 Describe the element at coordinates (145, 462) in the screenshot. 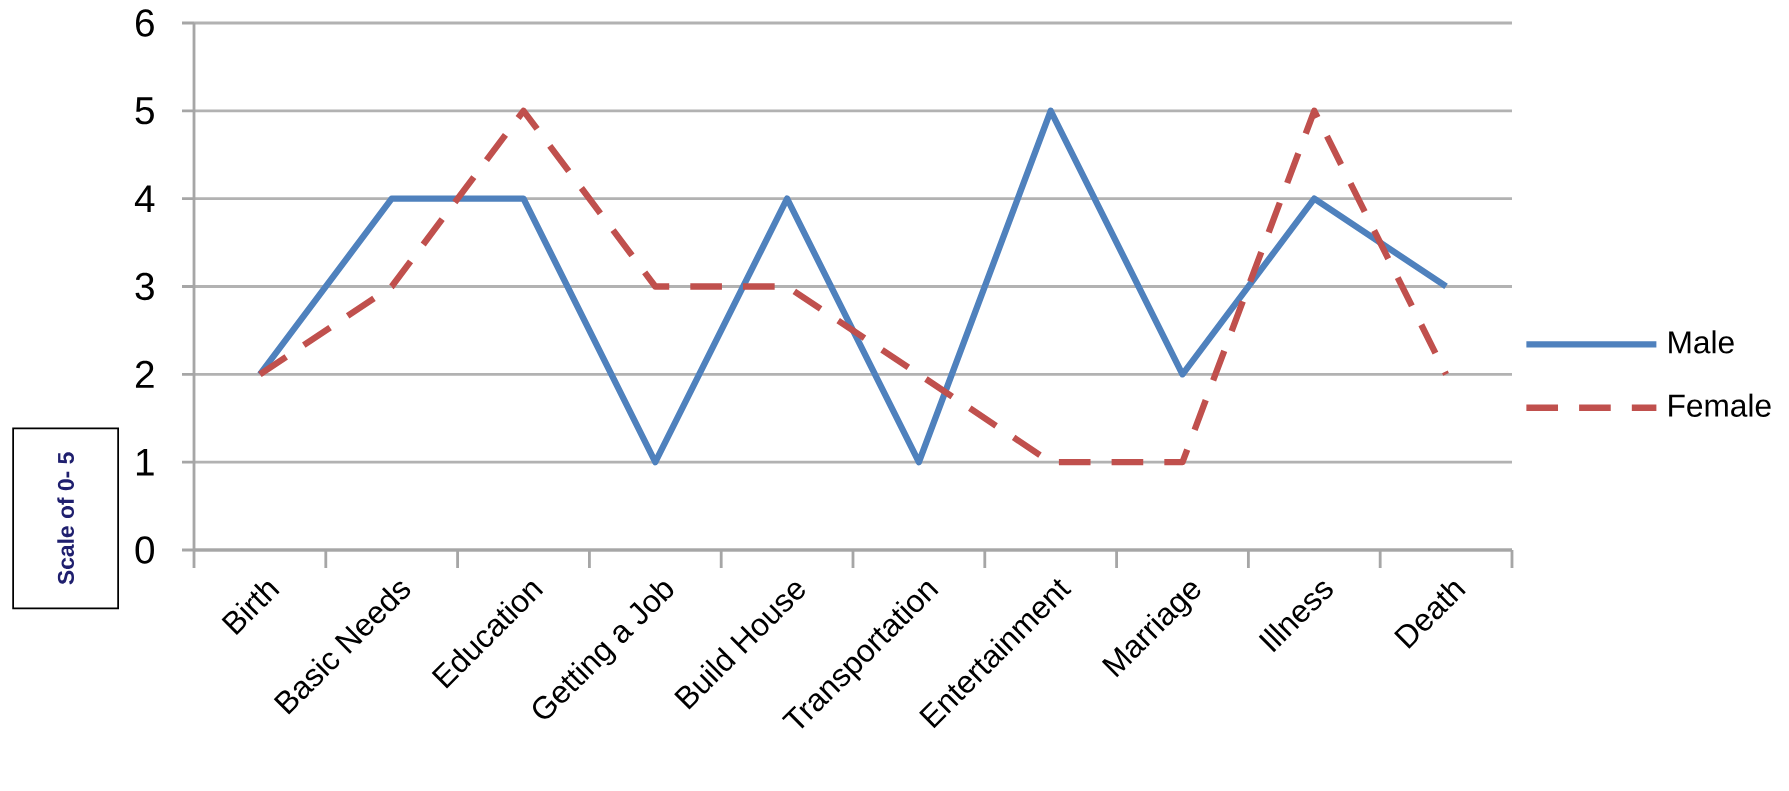

I see `y-tick-label: 1` at that location.